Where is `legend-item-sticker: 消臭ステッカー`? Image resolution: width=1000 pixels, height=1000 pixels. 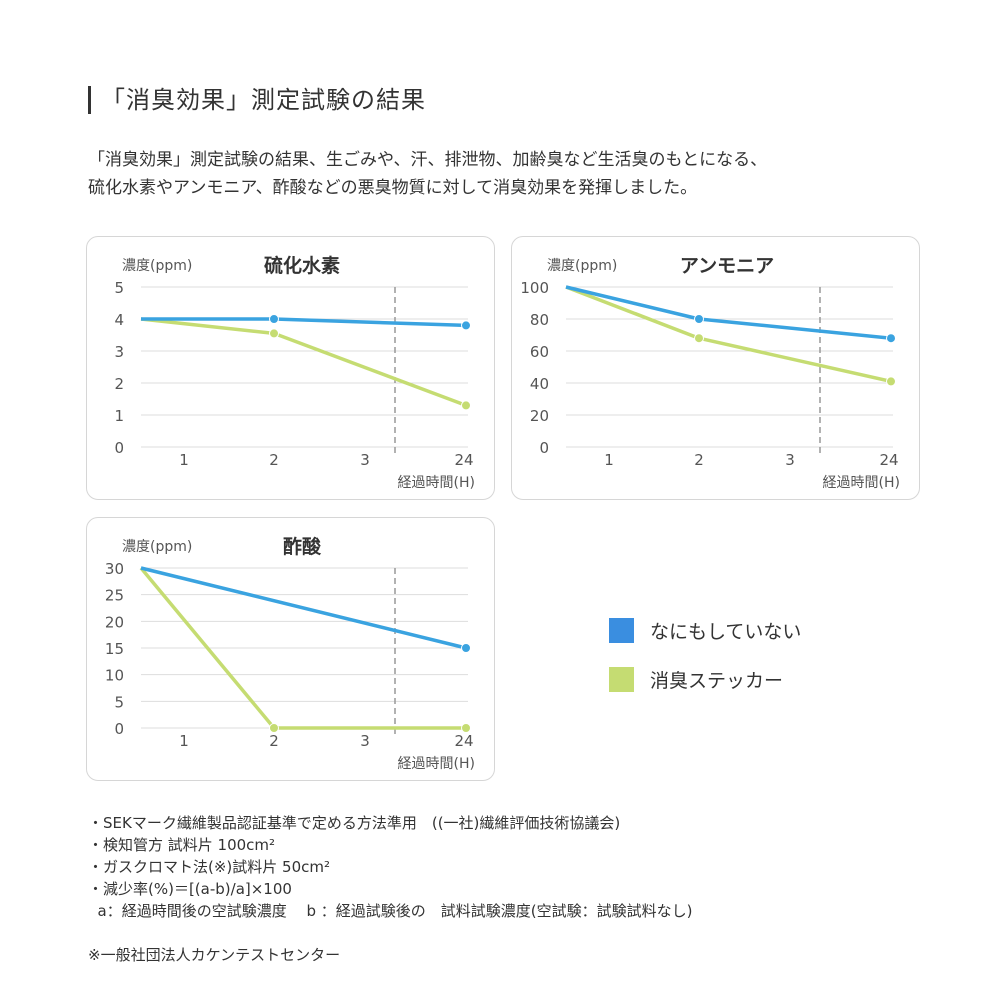 legend-item-sticker: 消臭ステッカー is located at coordinates (696, 679).